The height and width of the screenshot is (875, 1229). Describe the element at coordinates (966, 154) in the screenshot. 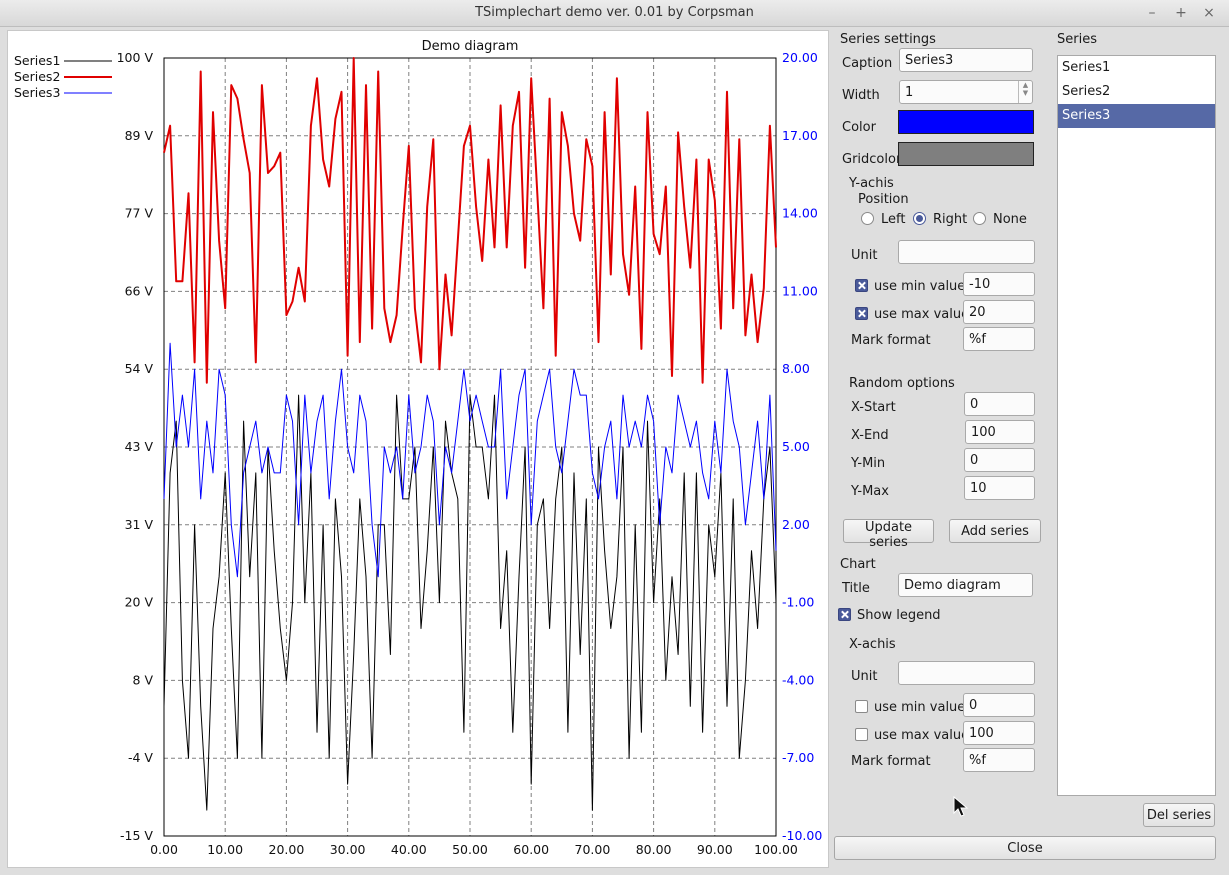

I see `gridcolor-swatch` at that location.